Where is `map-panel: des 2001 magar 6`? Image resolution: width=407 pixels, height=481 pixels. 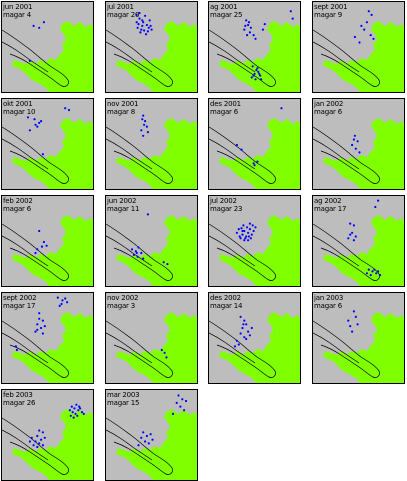
map-panel: des 2001 magar 6 is located at coordinates (254, 144).